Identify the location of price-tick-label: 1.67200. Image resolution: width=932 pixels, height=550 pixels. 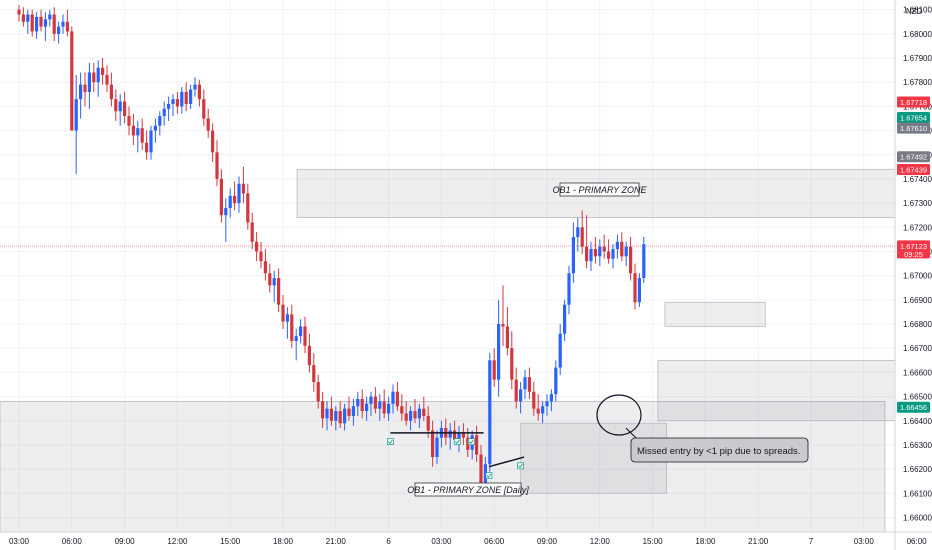
(917, 227).